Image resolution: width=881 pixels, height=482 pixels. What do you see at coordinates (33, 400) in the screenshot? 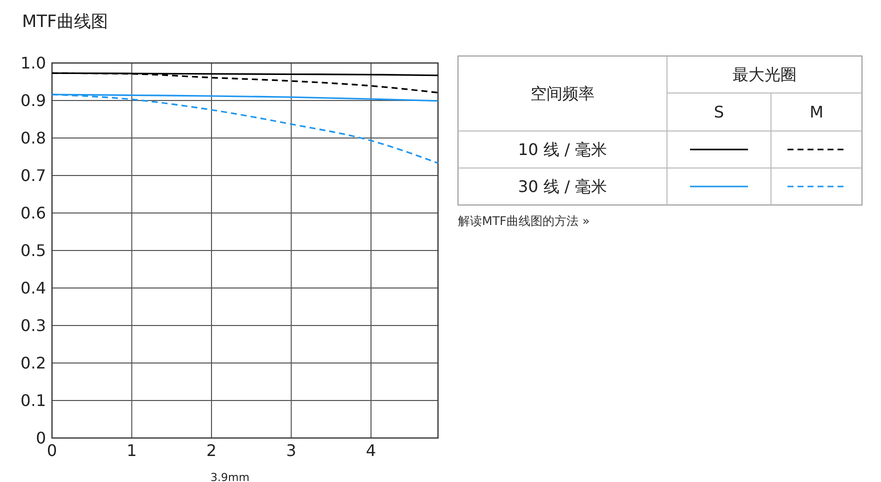
I see `y-tick-label: 0.1` at bounding box center [33, 400].